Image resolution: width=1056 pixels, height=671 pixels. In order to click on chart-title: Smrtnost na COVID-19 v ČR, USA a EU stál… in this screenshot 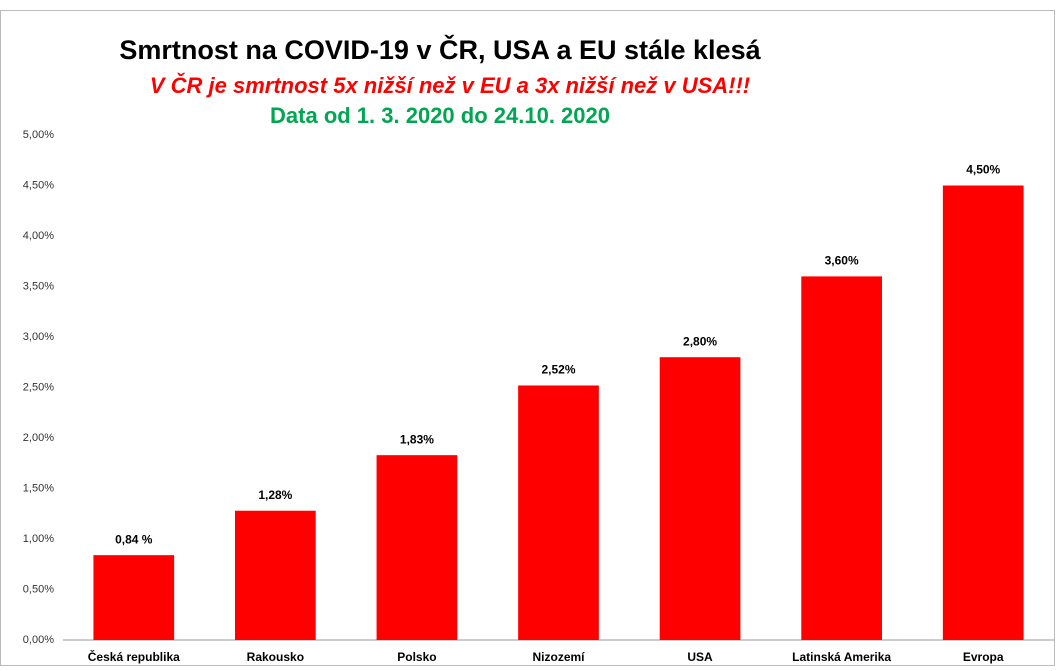, I will do `click(440, 49)`.